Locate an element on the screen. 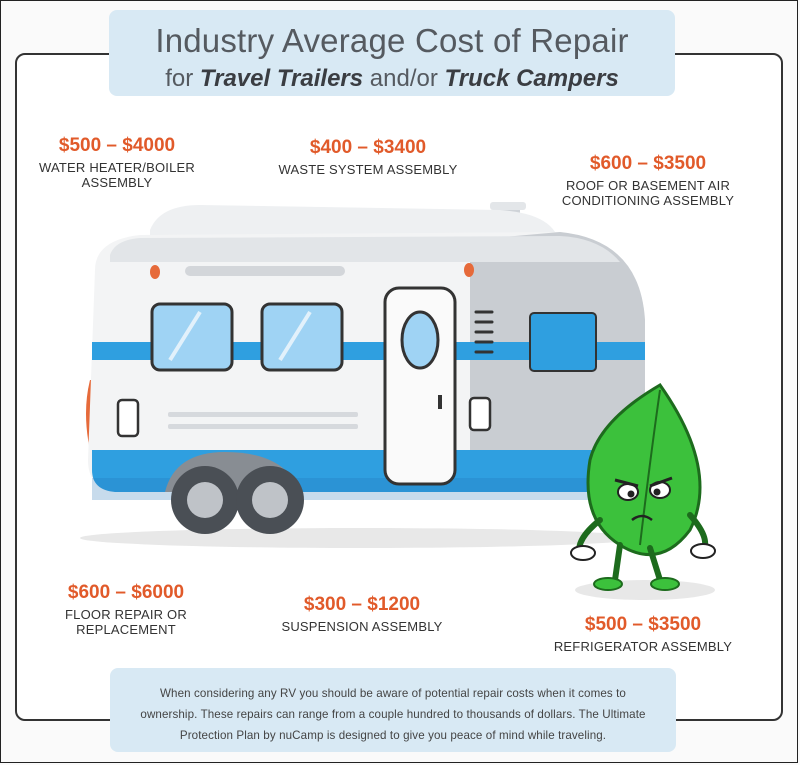  cost-desc-line2: CONDITIONING ASSEMBLY is located at coordinates (648, 200).